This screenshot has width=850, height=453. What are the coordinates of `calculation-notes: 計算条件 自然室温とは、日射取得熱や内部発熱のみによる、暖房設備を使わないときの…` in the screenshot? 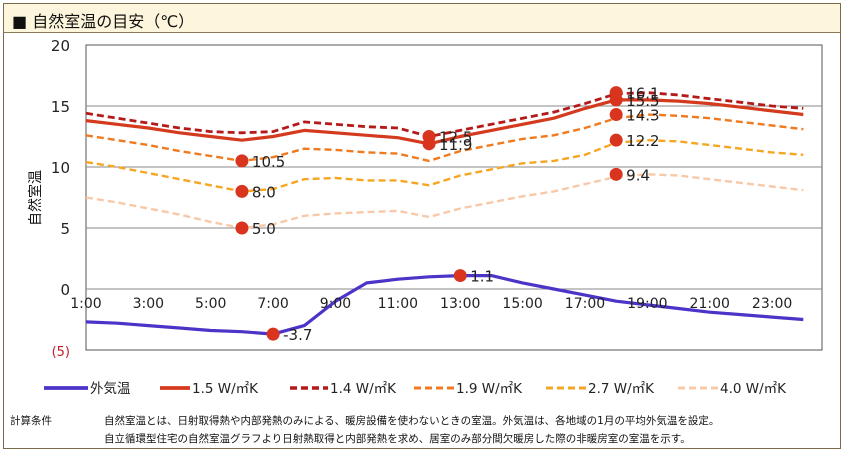 It's located at (423, 430).